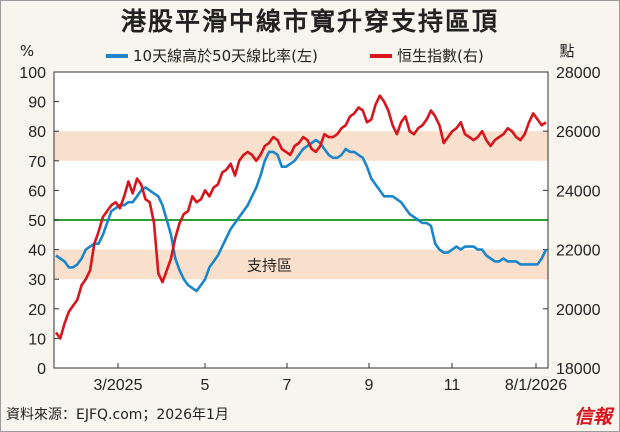 The height and width of the screenshot is (432, 620). Describe the element at coordinates (118, 385) in the screenshot. I see `x-tick-label: 3/2025` at that location.